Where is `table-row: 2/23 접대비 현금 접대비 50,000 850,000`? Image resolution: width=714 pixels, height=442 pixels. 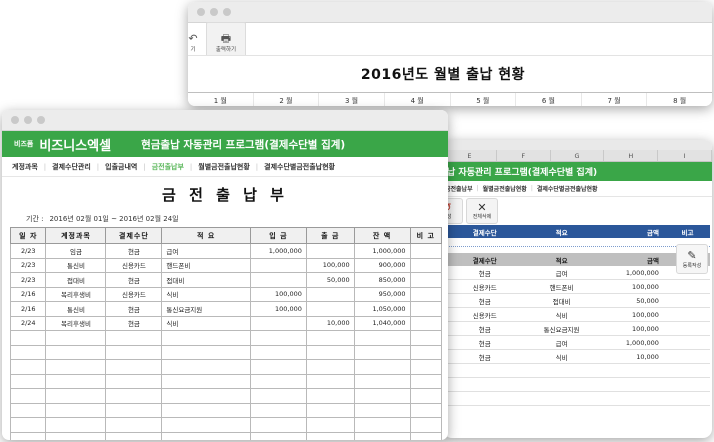
table-row: 2/23 접대비 현금 접대비 50,000 850,000 is located at coordinates (226, 280).